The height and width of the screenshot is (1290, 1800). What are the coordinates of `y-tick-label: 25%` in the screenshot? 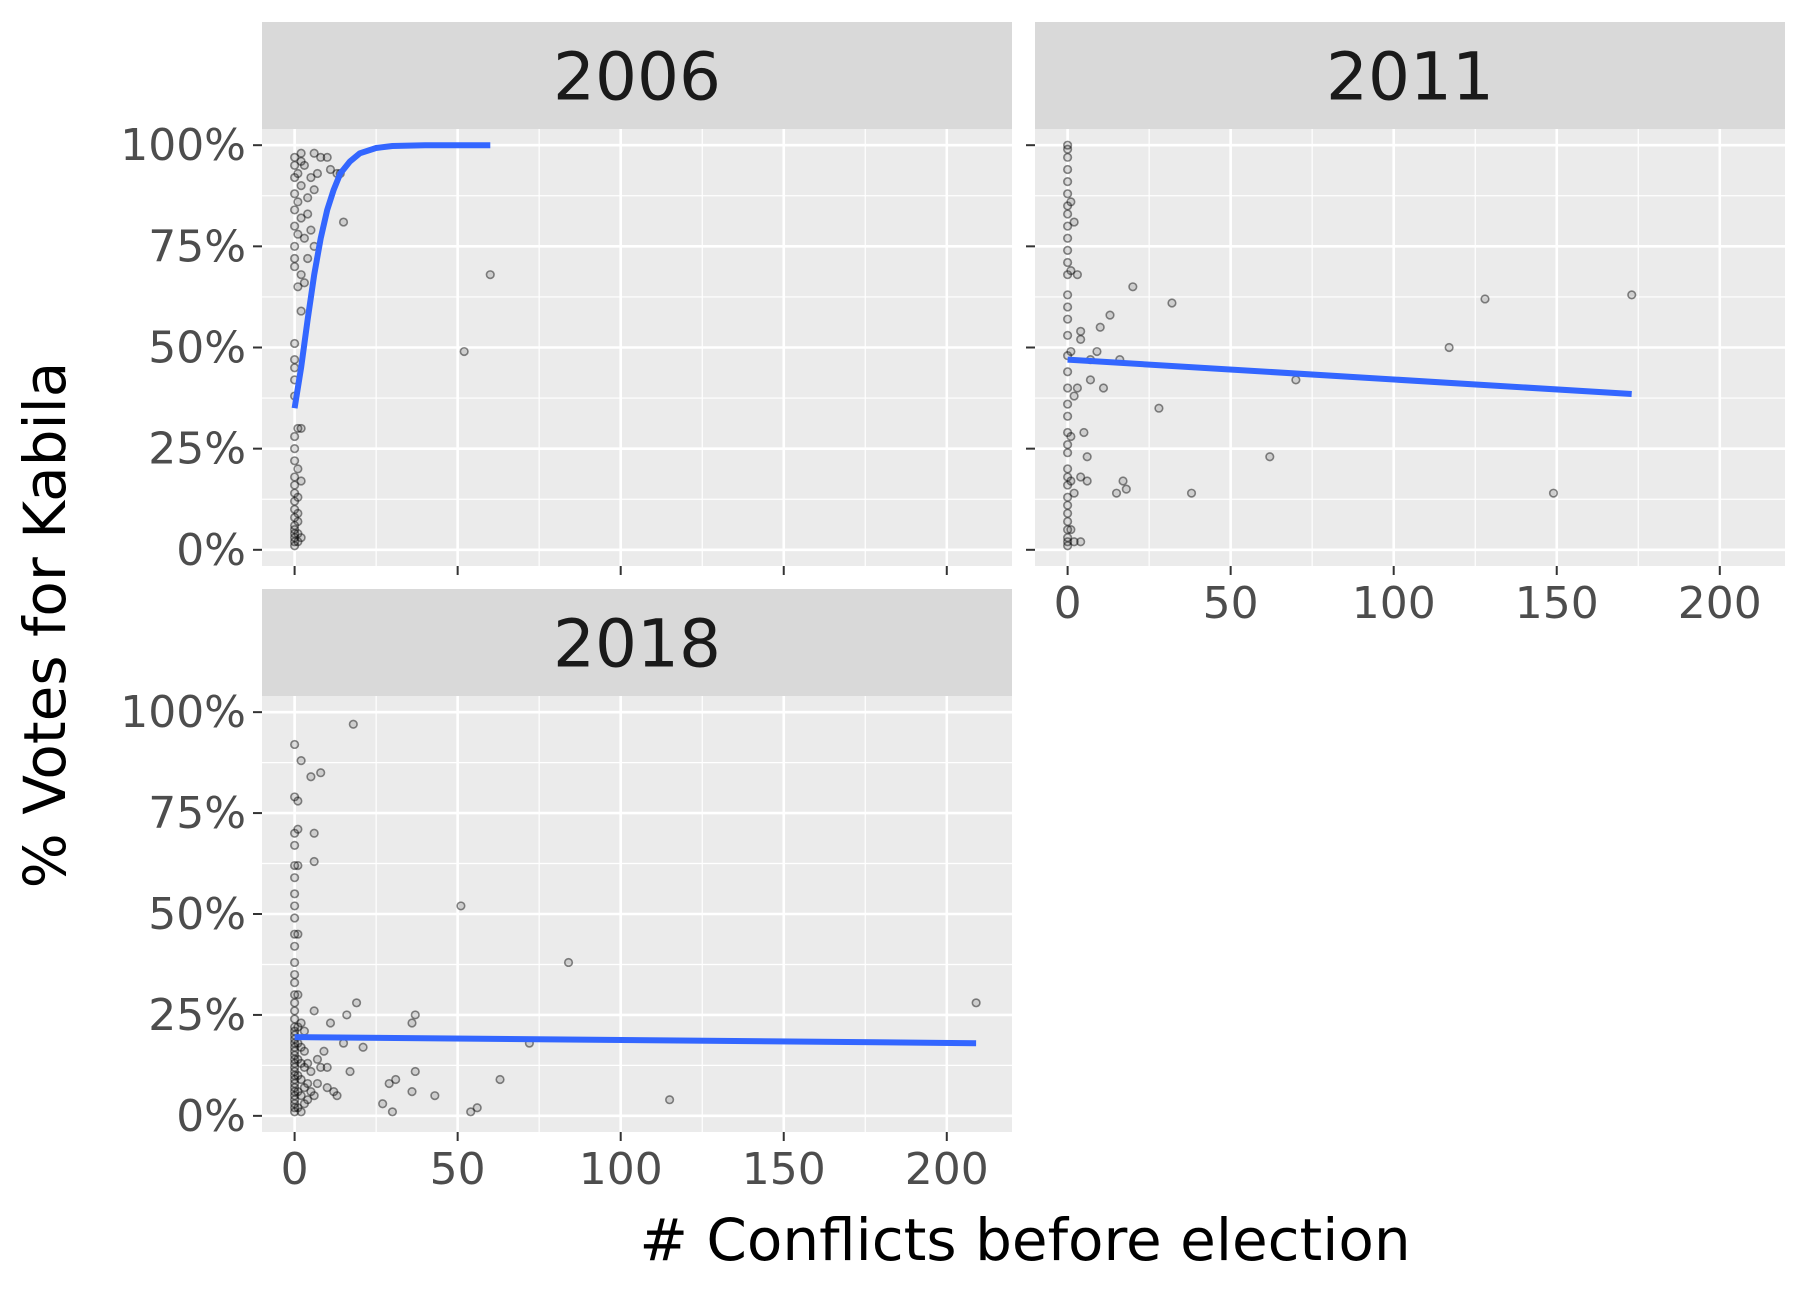 It's located at (197, 449).